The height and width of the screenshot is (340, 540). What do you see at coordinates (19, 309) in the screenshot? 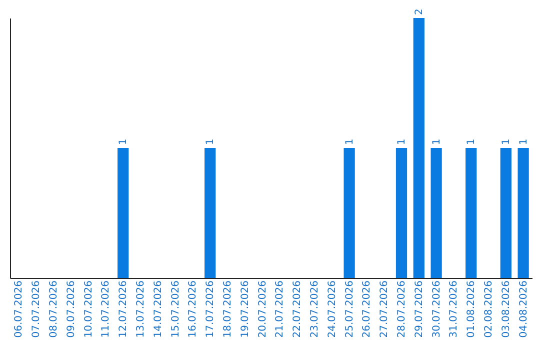
I see `x-tick-label: 06.07.2026` at bounding box center [19, 309].